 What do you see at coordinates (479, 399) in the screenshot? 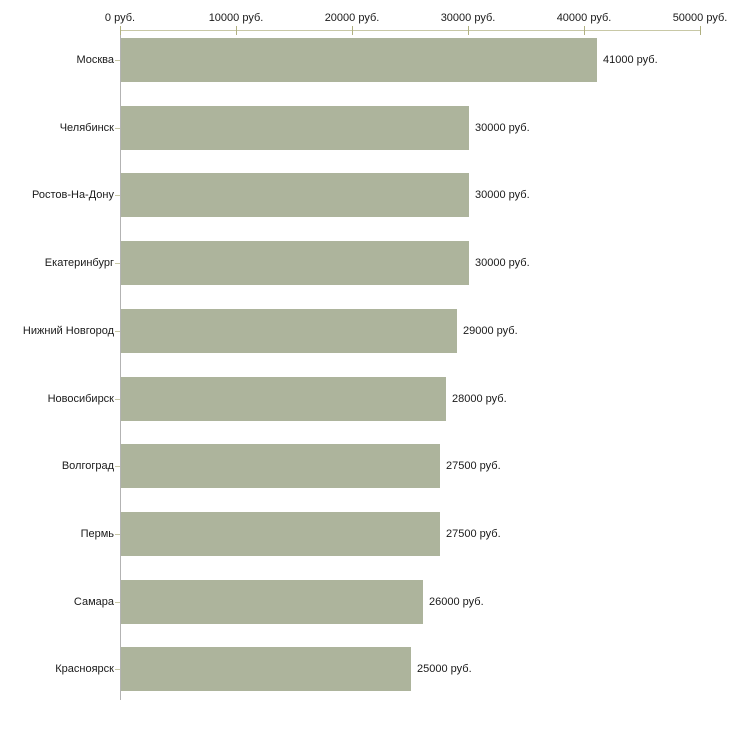
I see `value-label: 28000 руб.` at bounding box center [479, 399].